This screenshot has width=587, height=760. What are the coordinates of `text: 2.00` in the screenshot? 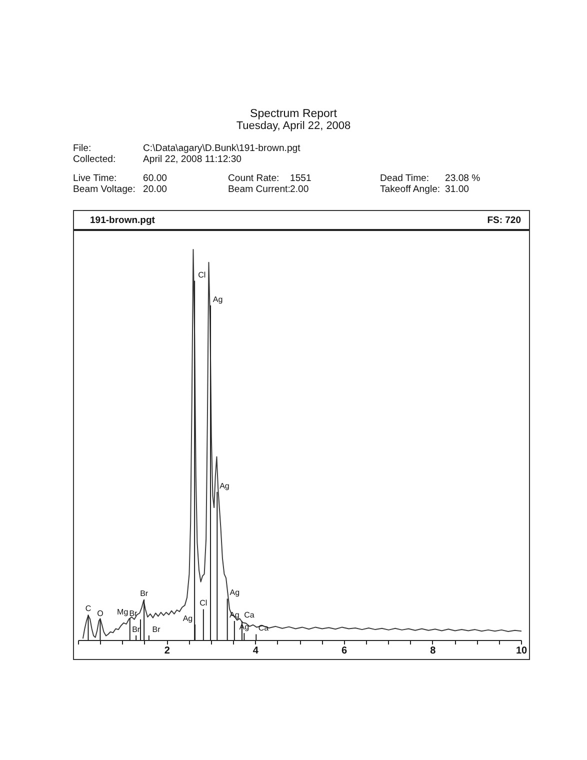 It's located at (299, 190).